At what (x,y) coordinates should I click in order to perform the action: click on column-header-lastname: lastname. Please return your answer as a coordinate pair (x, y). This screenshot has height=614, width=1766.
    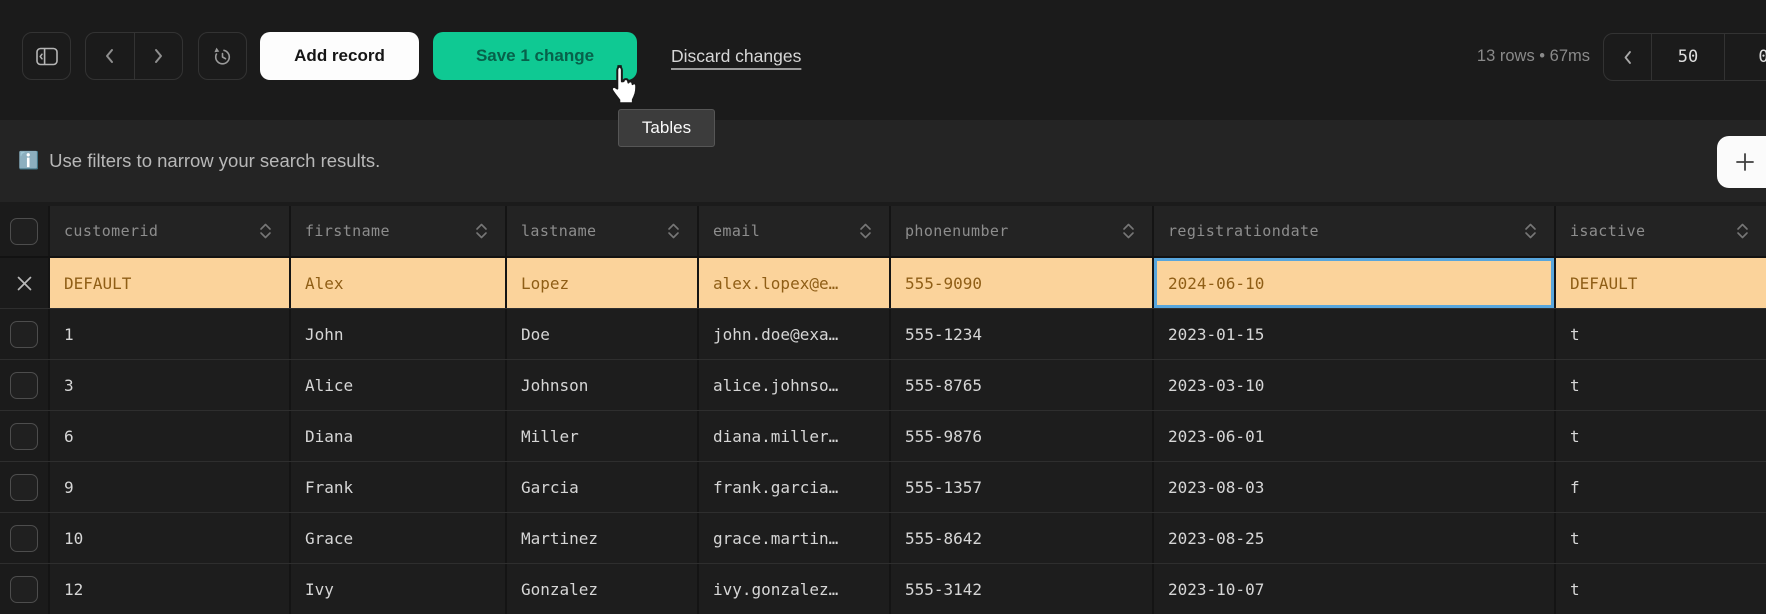
    Looking at the image, I should click on (602, 231).